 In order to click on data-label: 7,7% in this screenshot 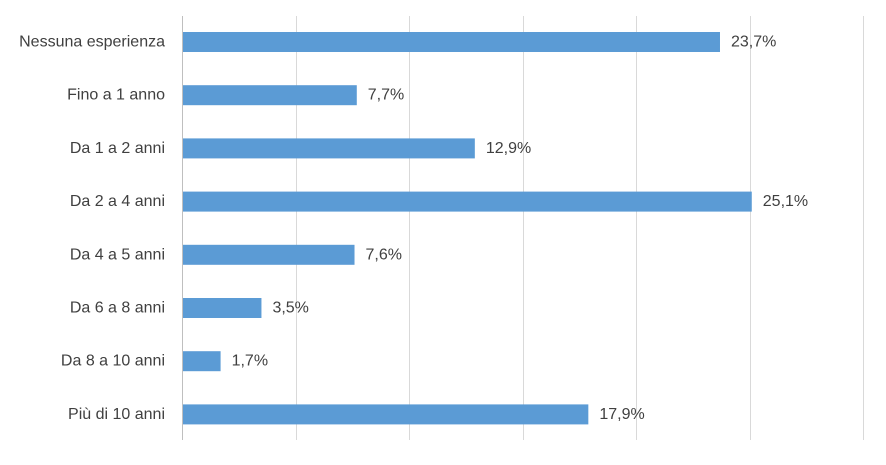, I will do `click(386, 95)`.